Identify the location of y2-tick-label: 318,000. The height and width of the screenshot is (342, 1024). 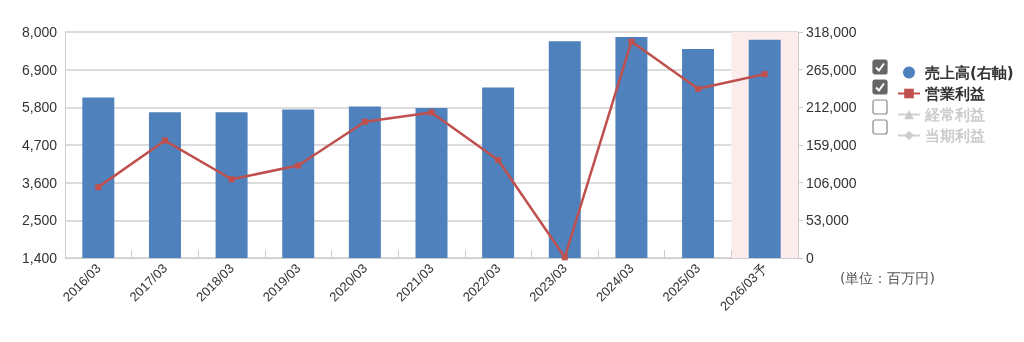
(831, 32).